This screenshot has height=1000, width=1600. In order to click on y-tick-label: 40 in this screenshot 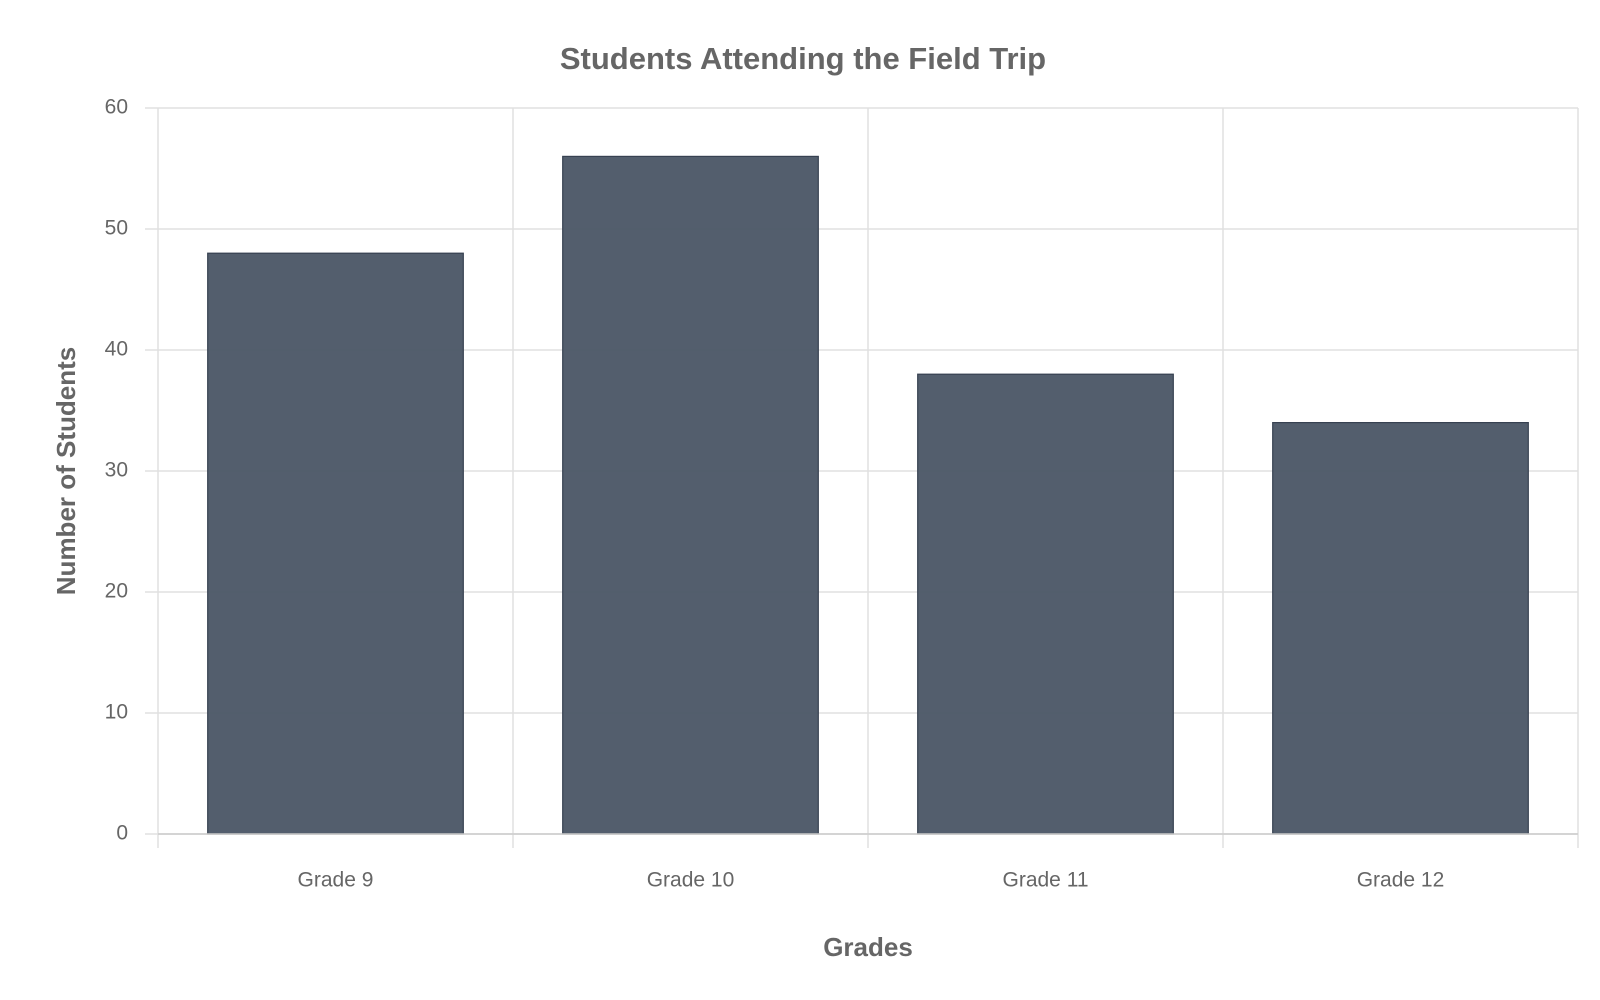, I will do `click(116, 349)`.